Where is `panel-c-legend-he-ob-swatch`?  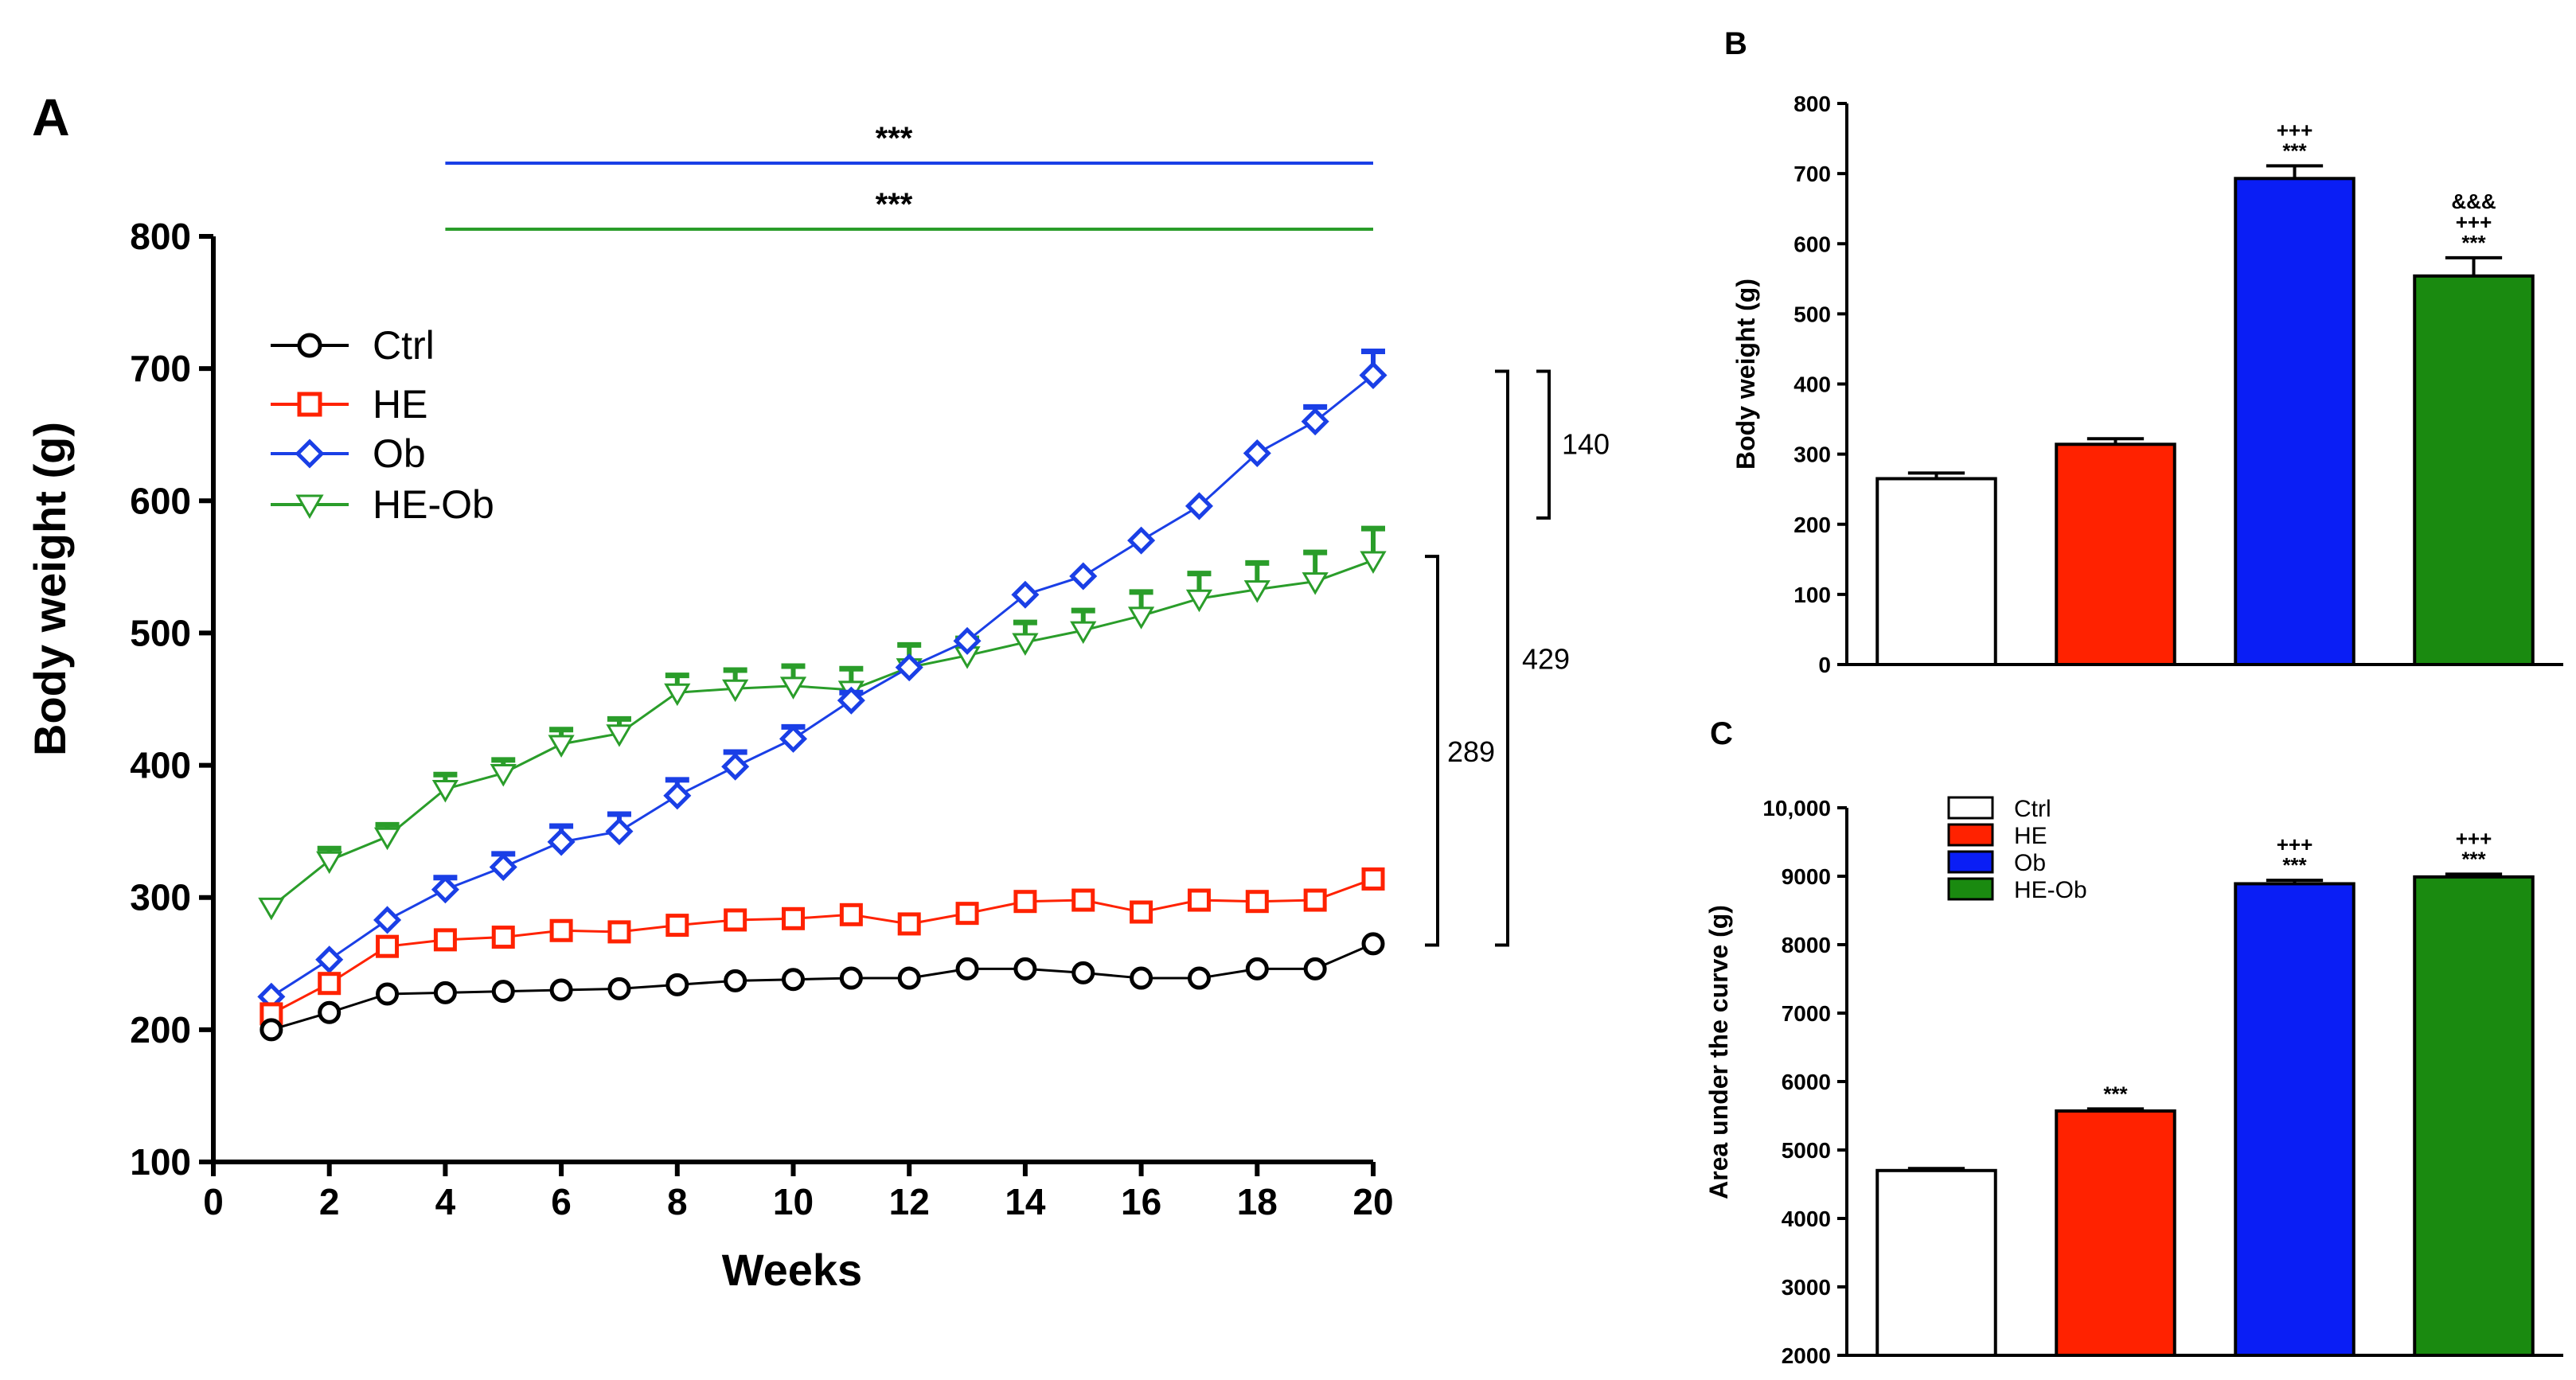
panel-c-legend-he-ob-swatch is located at coordinates (1970, 889).